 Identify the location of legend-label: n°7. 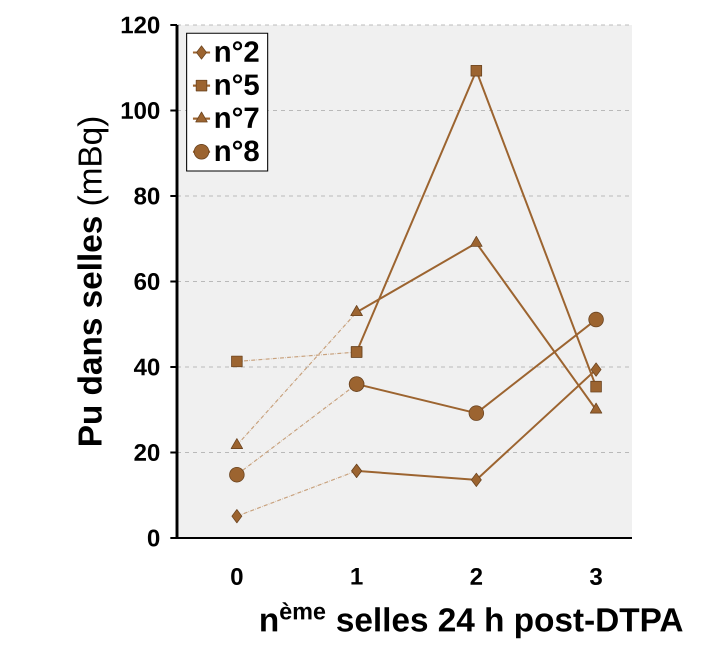
(237, 117).